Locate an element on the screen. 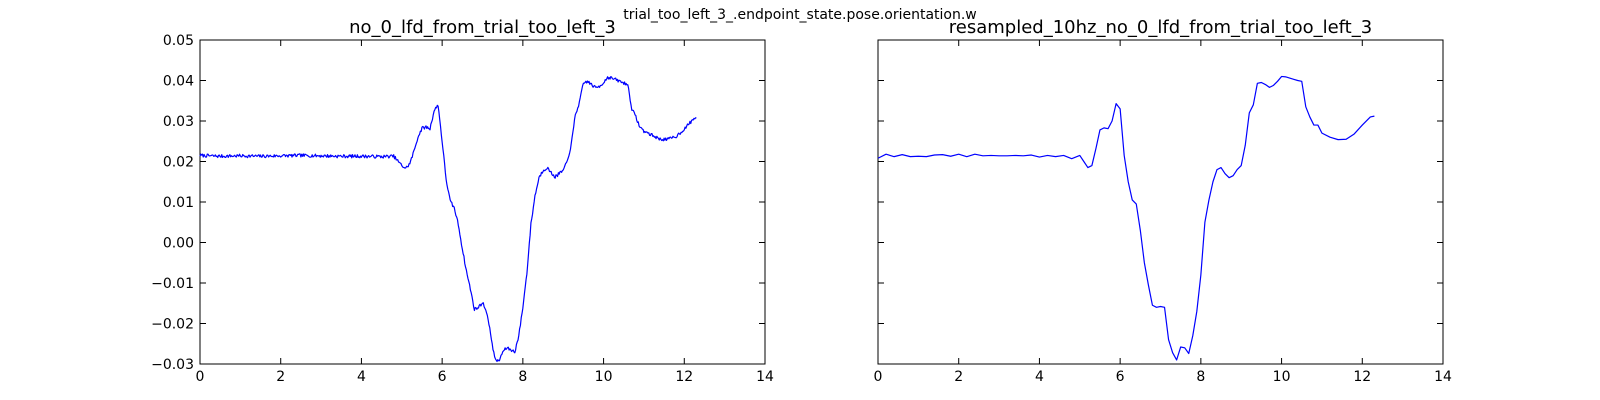 The width and height of the screenshot is (1600, 400). right-chart-xtick-label: 4 is located at coordinates (1039, 377).